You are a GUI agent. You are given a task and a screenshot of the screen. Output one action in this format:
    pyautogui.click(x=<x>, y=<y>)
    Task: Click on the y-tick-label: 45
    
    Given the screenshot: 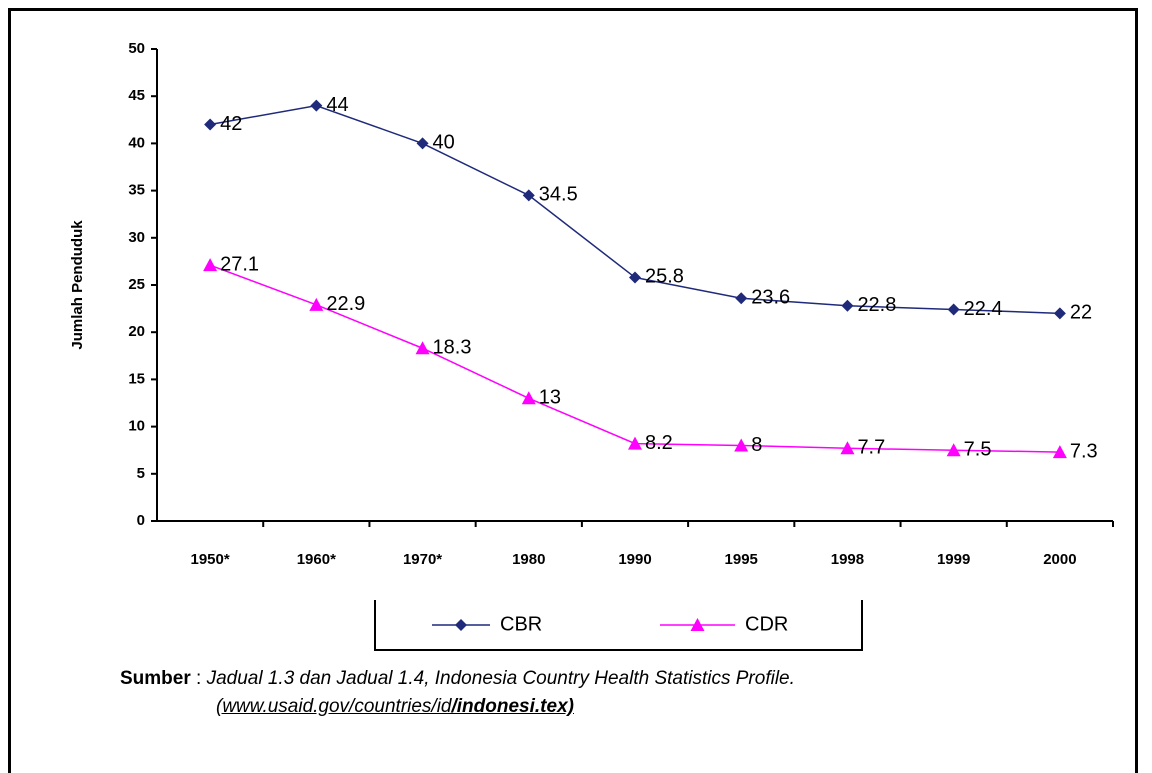 What is the action you would take?
    pyautogui.click(x=136, y=95)
    